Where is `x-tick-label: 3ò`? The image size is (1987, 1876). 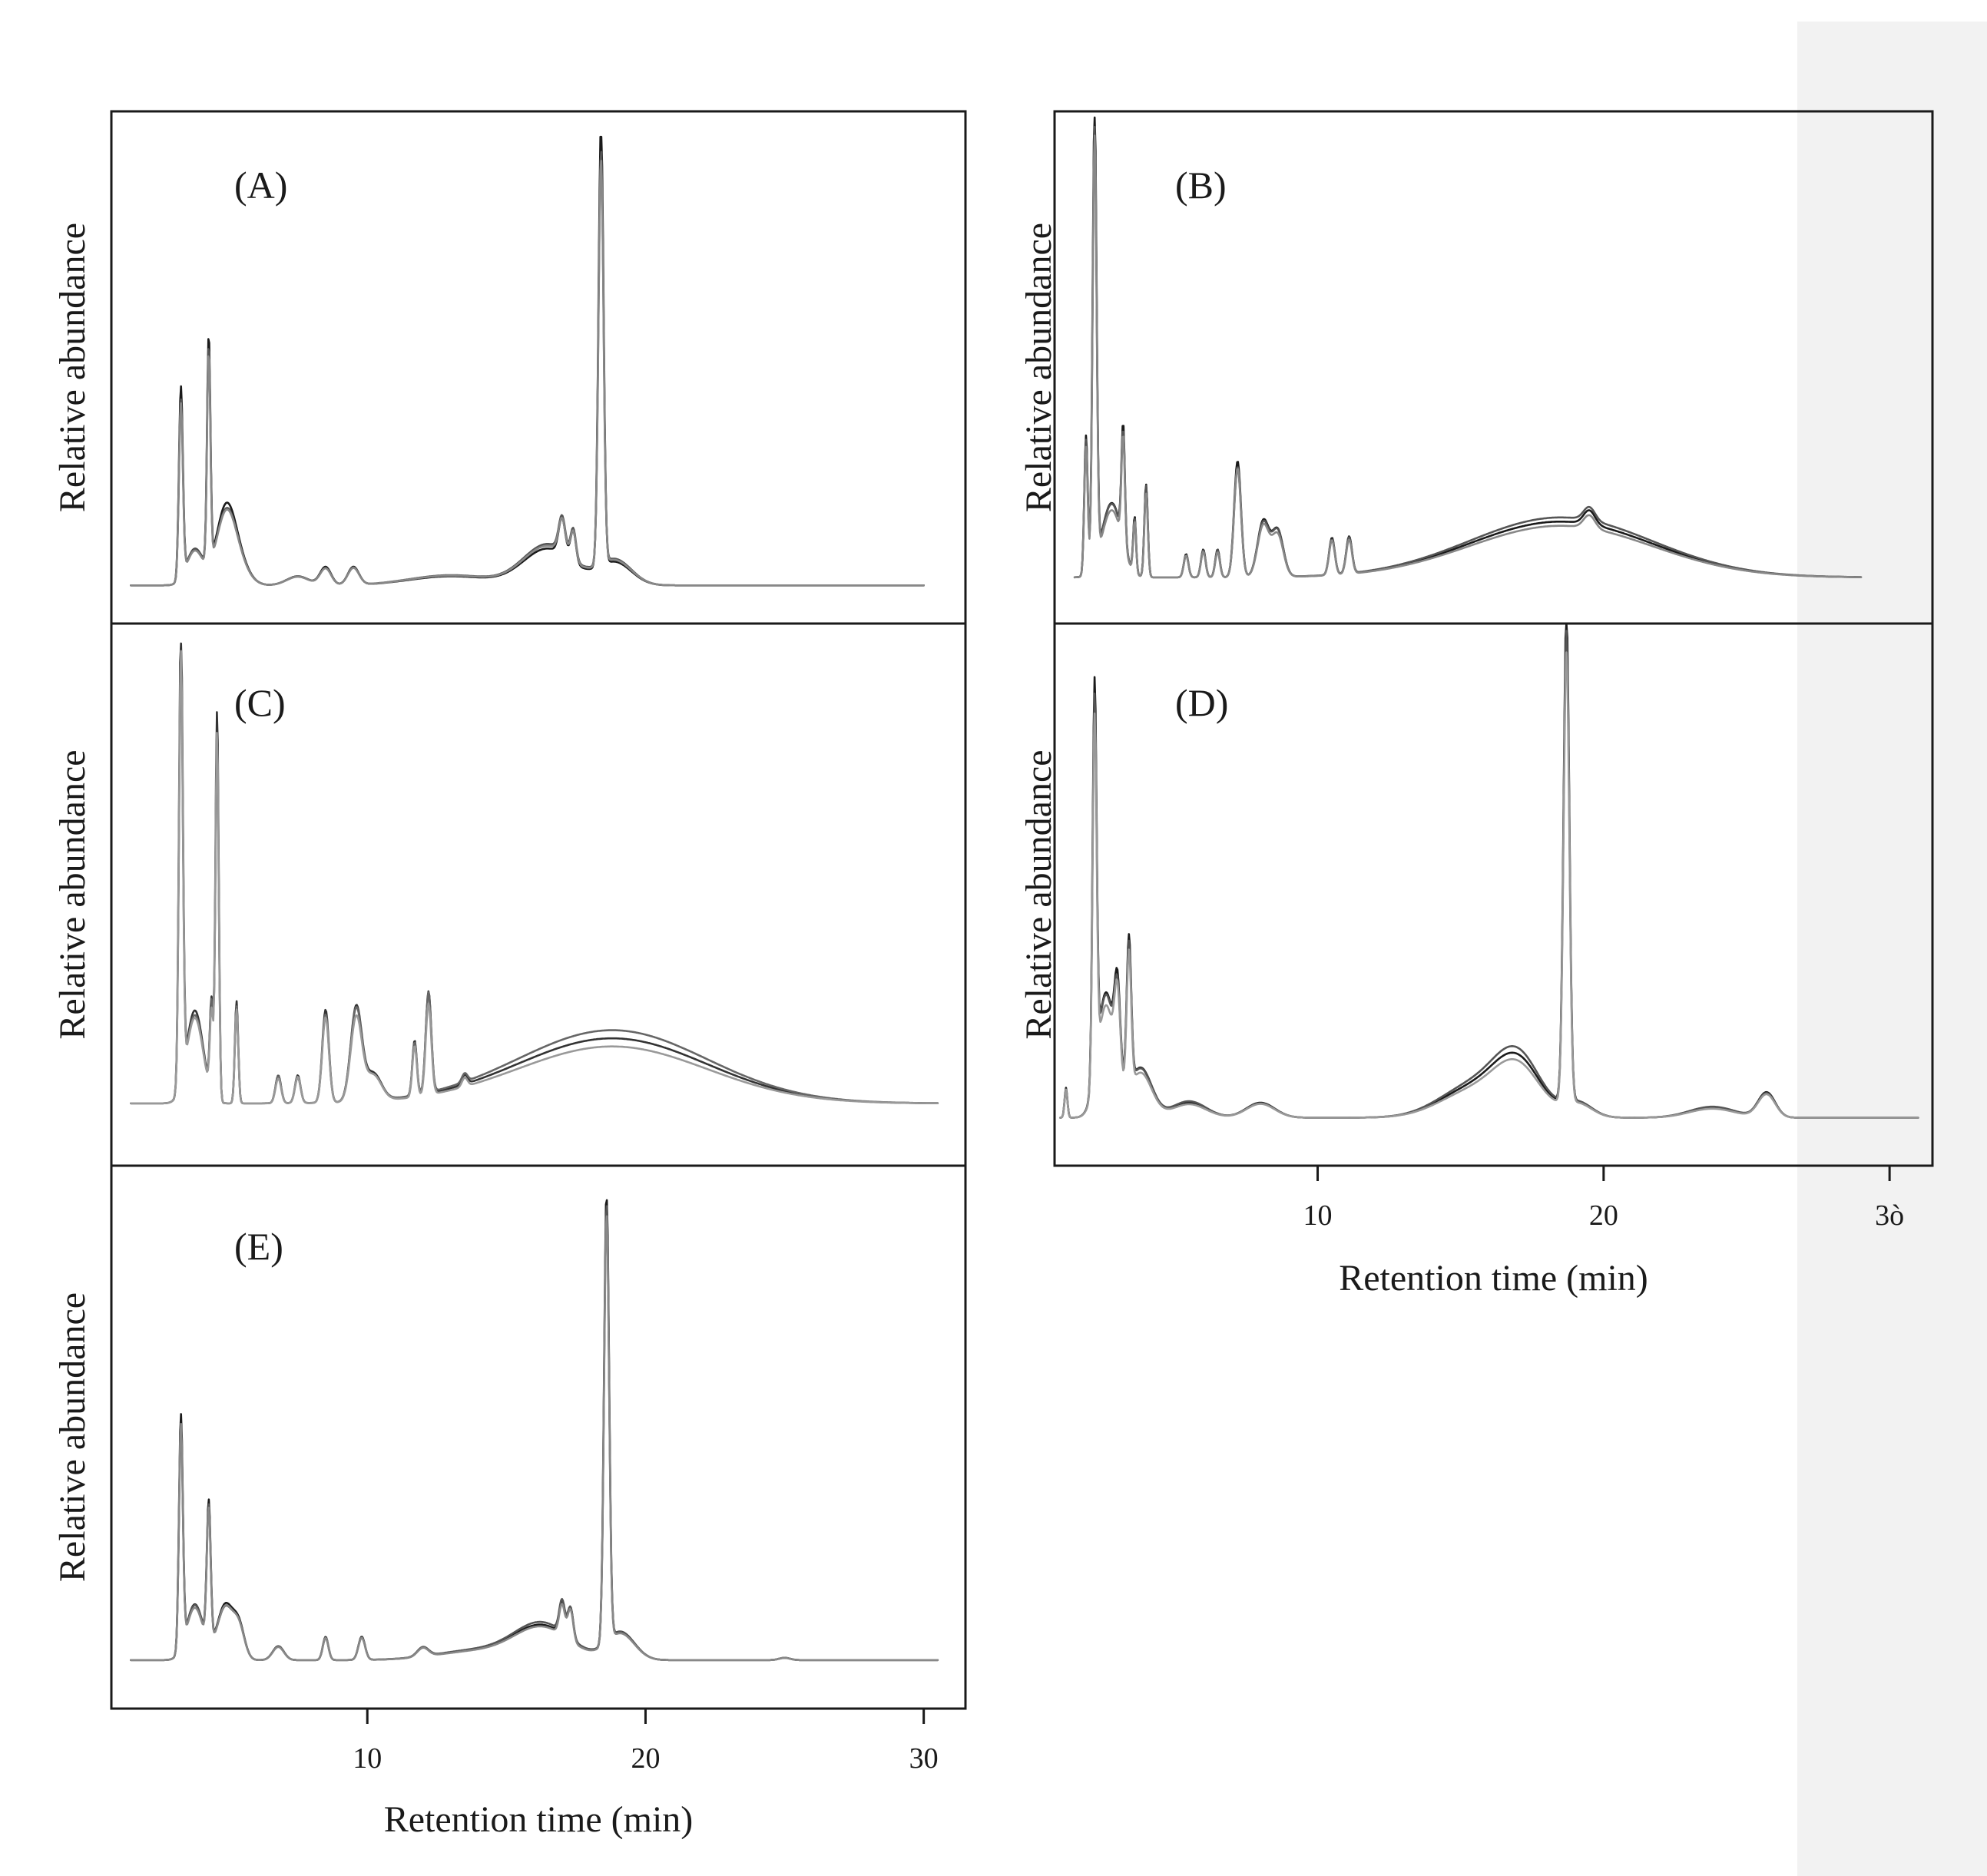 x-tick-label: 3ò is located at coordinates (1890, 1215).